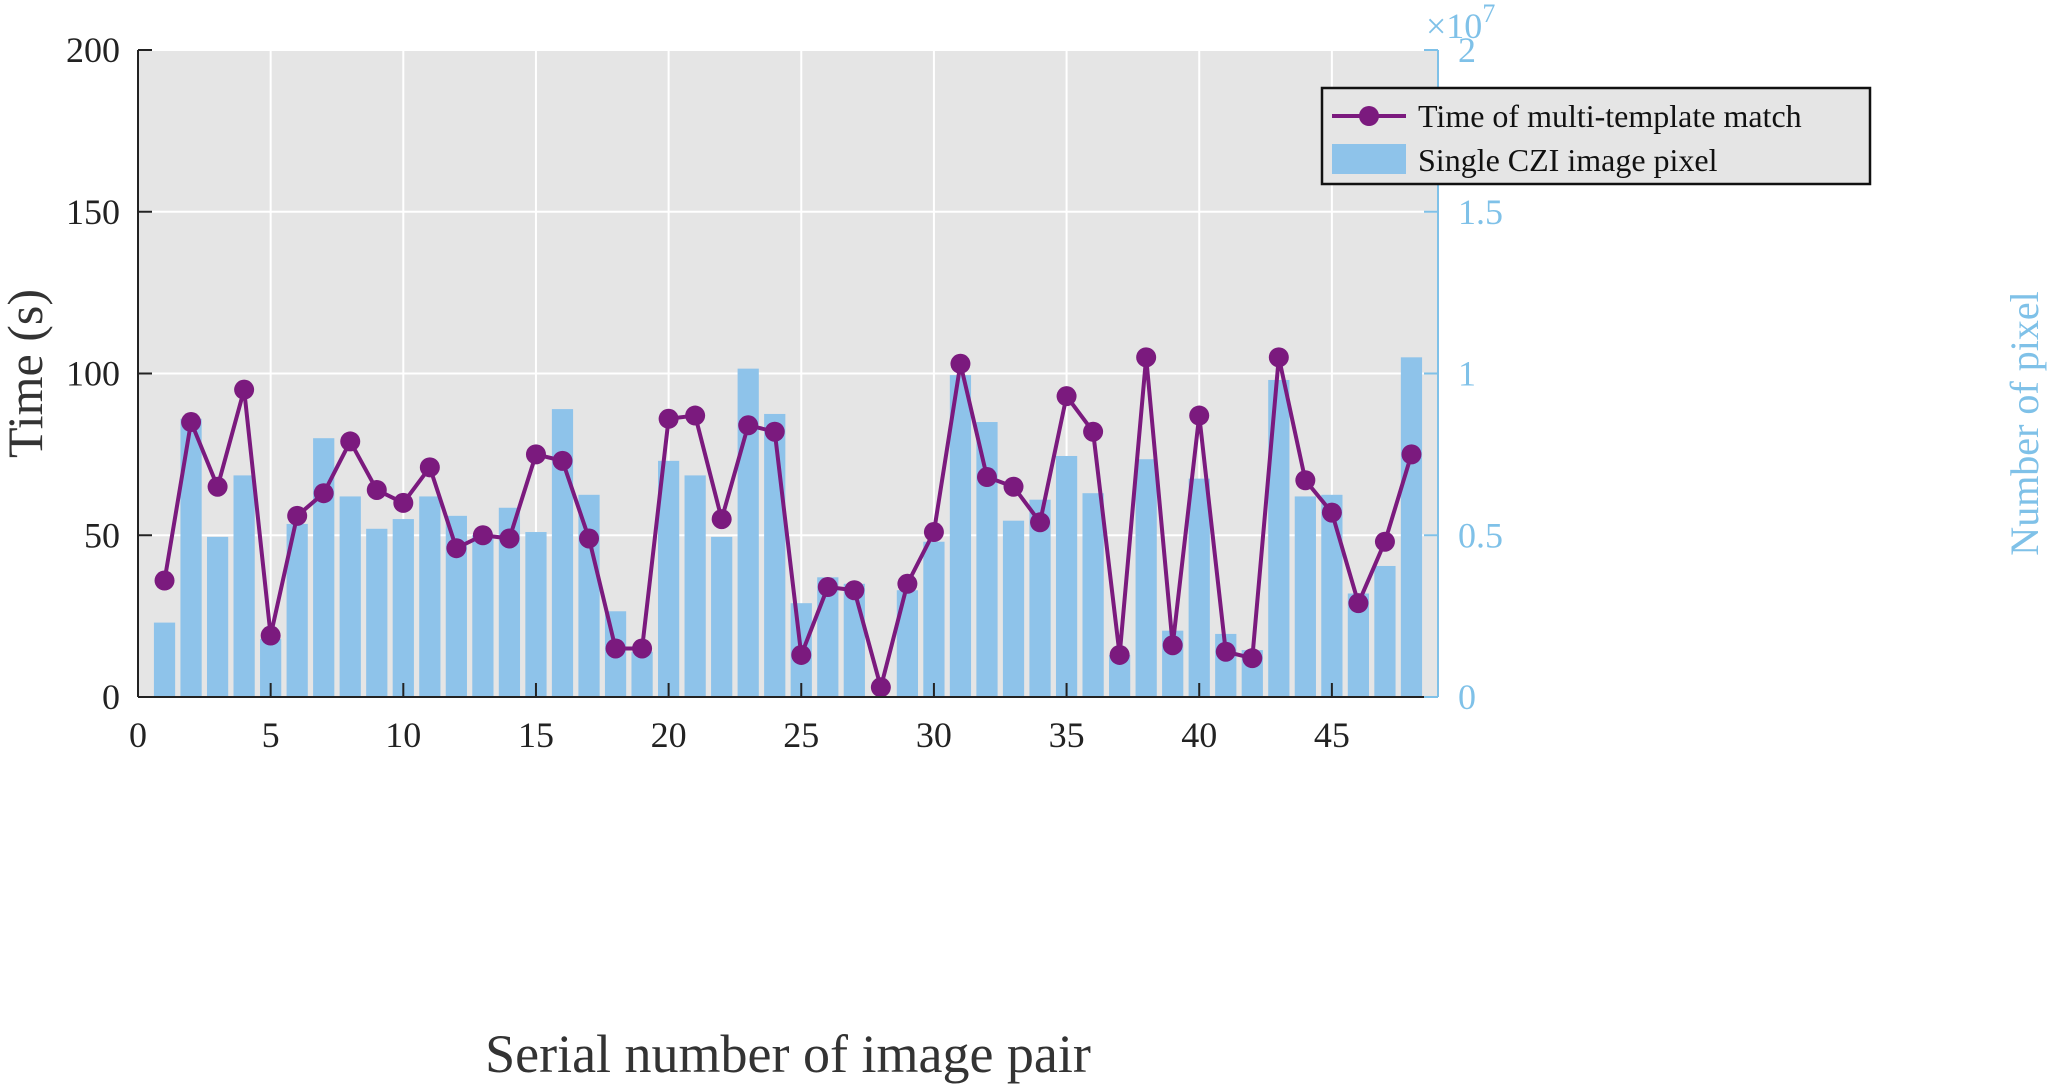  I want to click on y-tick-label: 50, so click(102, 535).